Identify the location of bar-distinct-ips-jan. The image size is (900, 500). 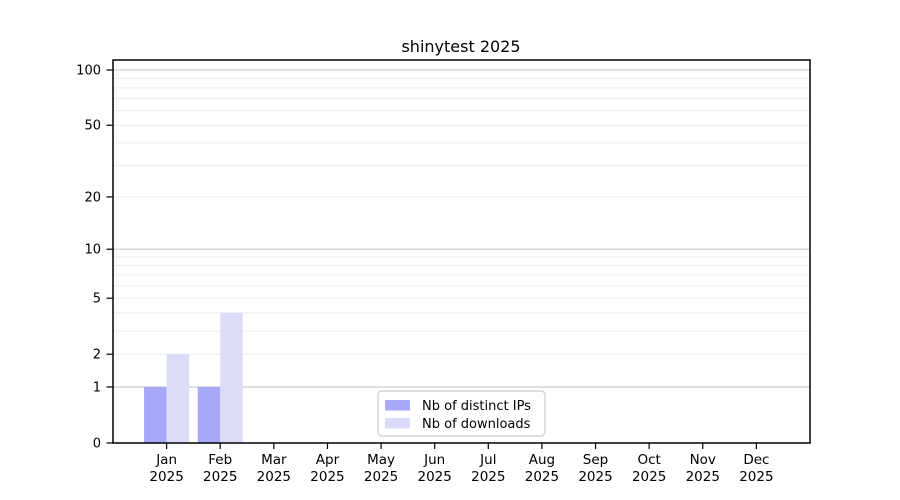
(155, 414).